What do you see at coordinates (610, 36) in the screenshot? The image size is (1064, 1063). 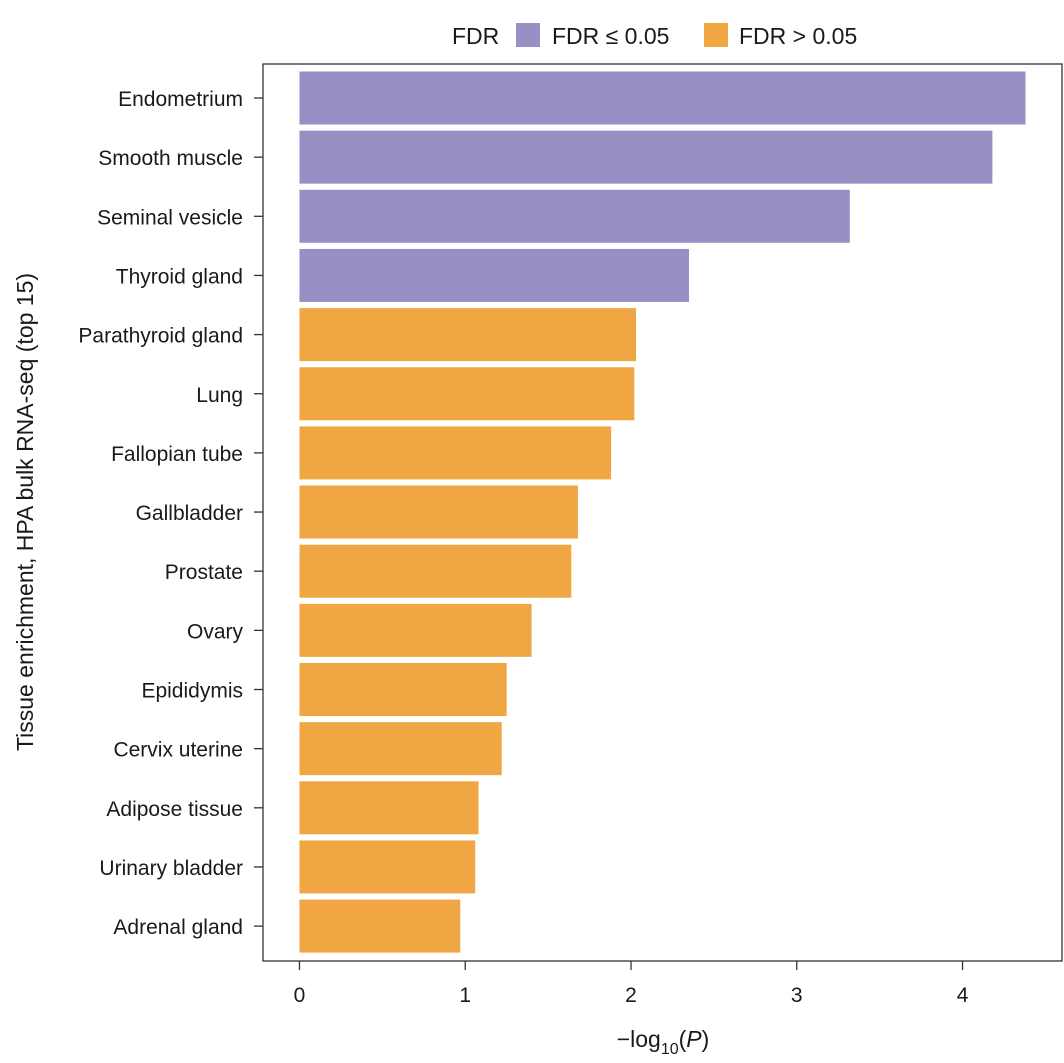 I see `legend-label-le: FDR ≤ 0.05` at bounding box center [610, 36].